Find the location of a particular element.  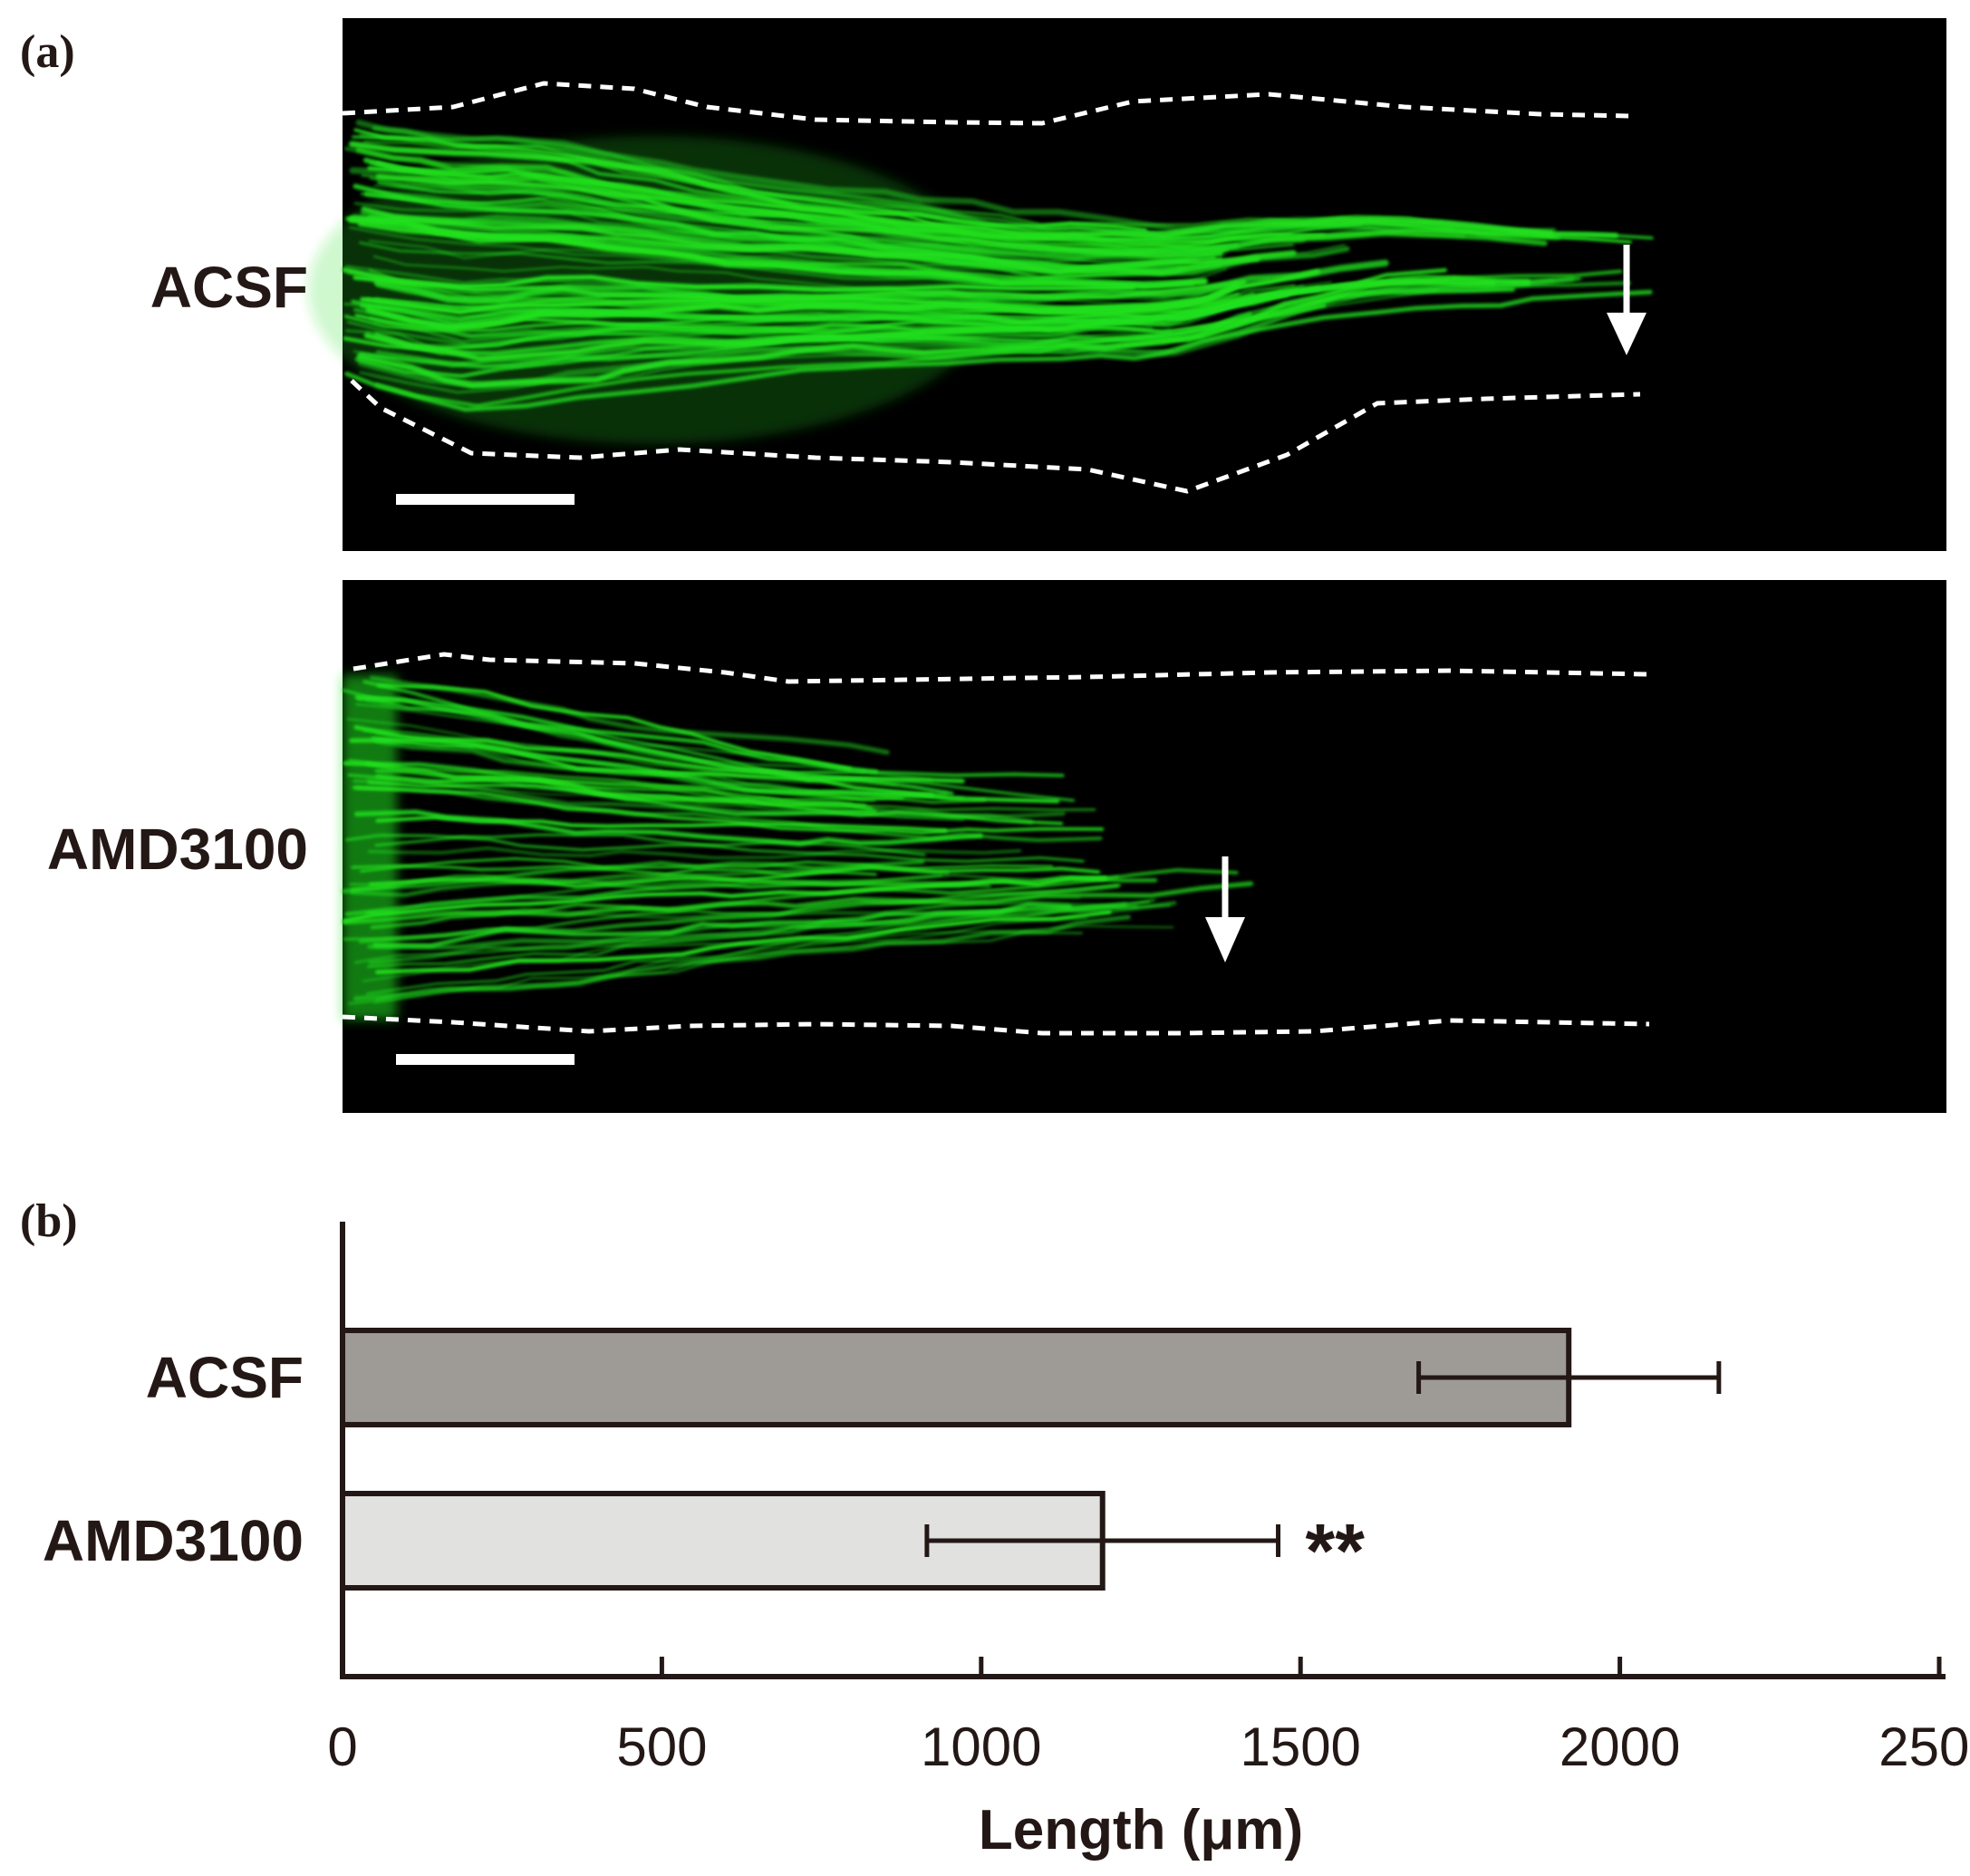

bars is located at coordinates (956, 1459).